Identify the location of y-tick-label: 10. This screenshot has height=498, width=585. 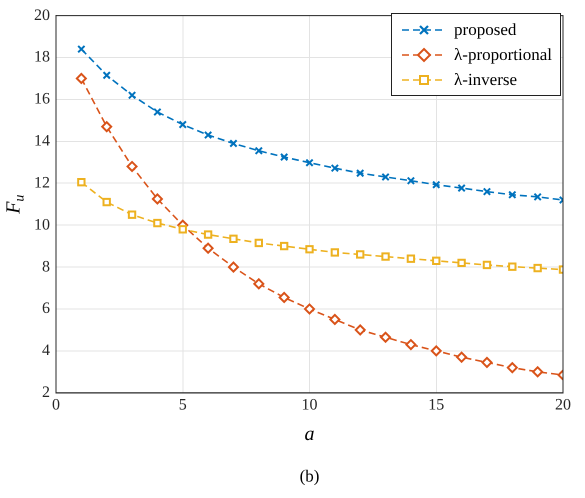
(42, 225).